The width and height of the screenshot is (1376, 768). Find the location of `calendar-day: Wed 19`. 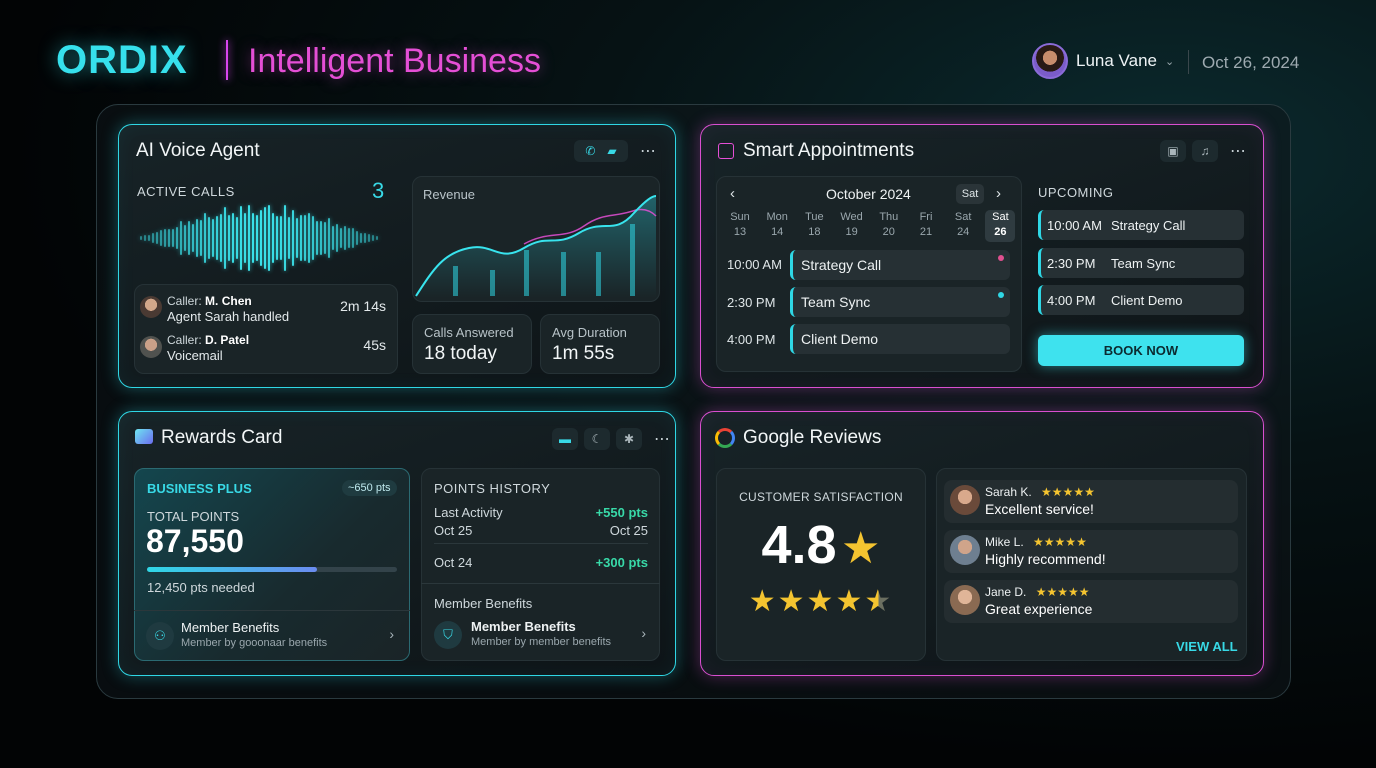

calendar-day: Wed 19 is located at coordinates (852, 226).